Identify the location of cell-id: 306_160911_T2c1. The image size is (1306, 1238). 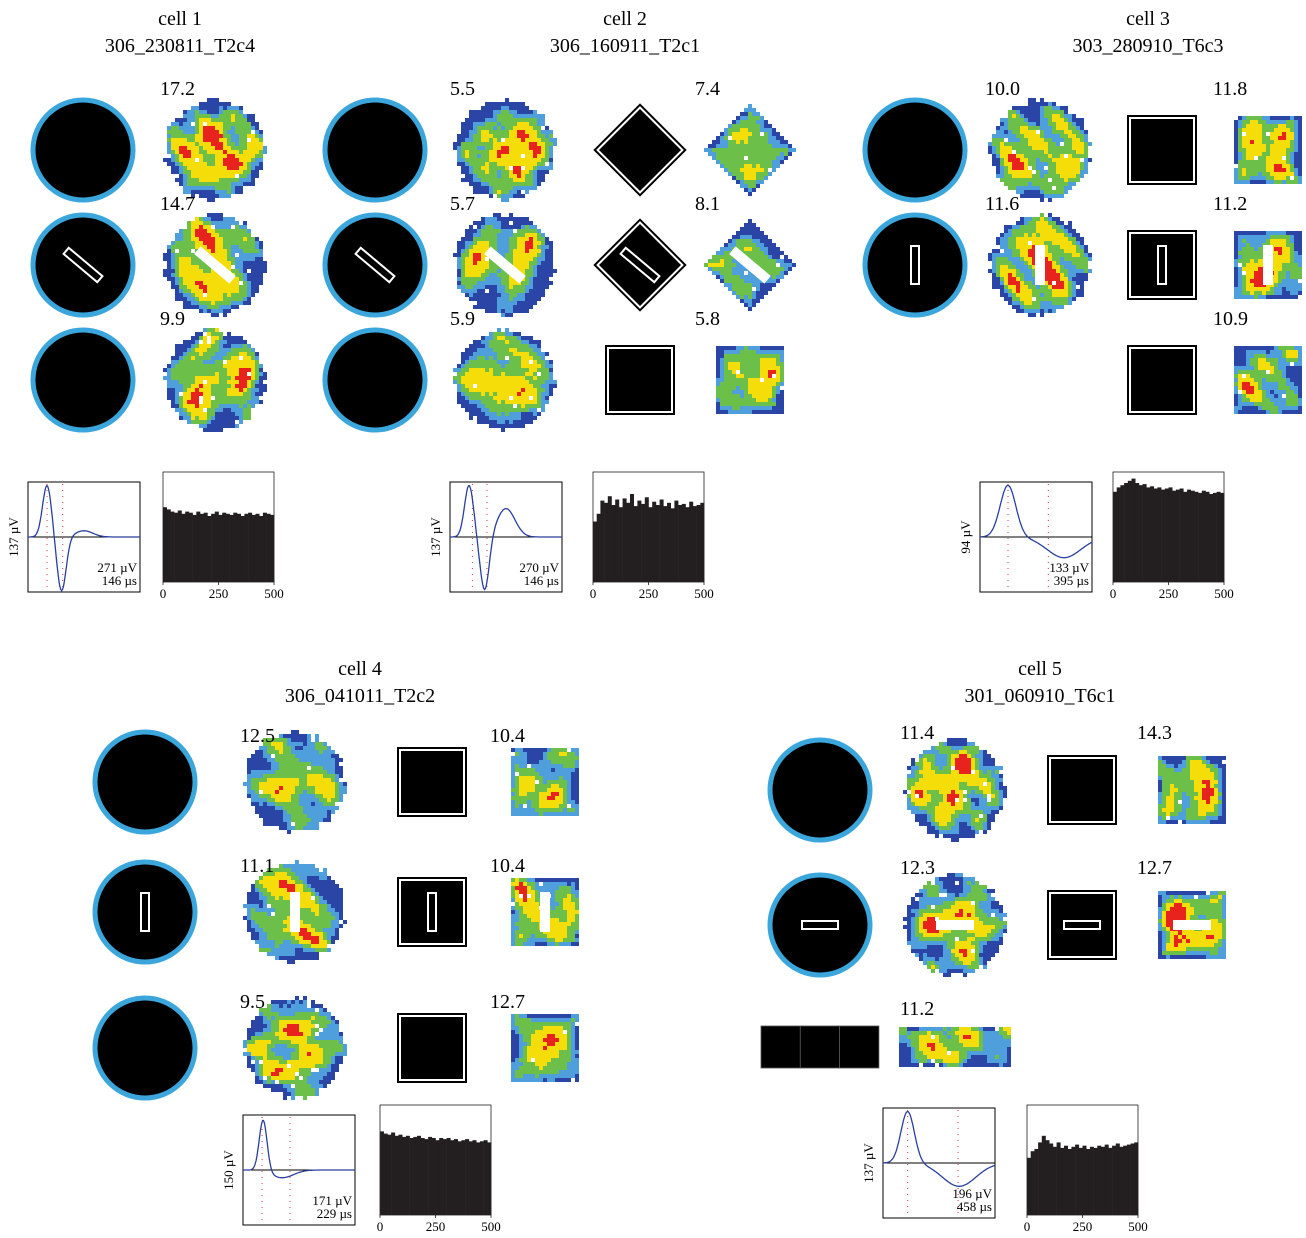
(625, 46).